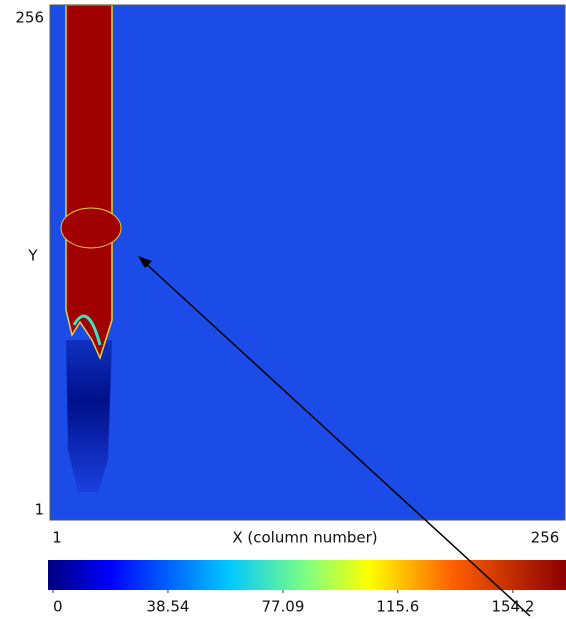 This screenshot has width=566, height=619. Describe the element at coordinates (545, 538) in the screenshot. I see `x-tick-label: 256` at that location.